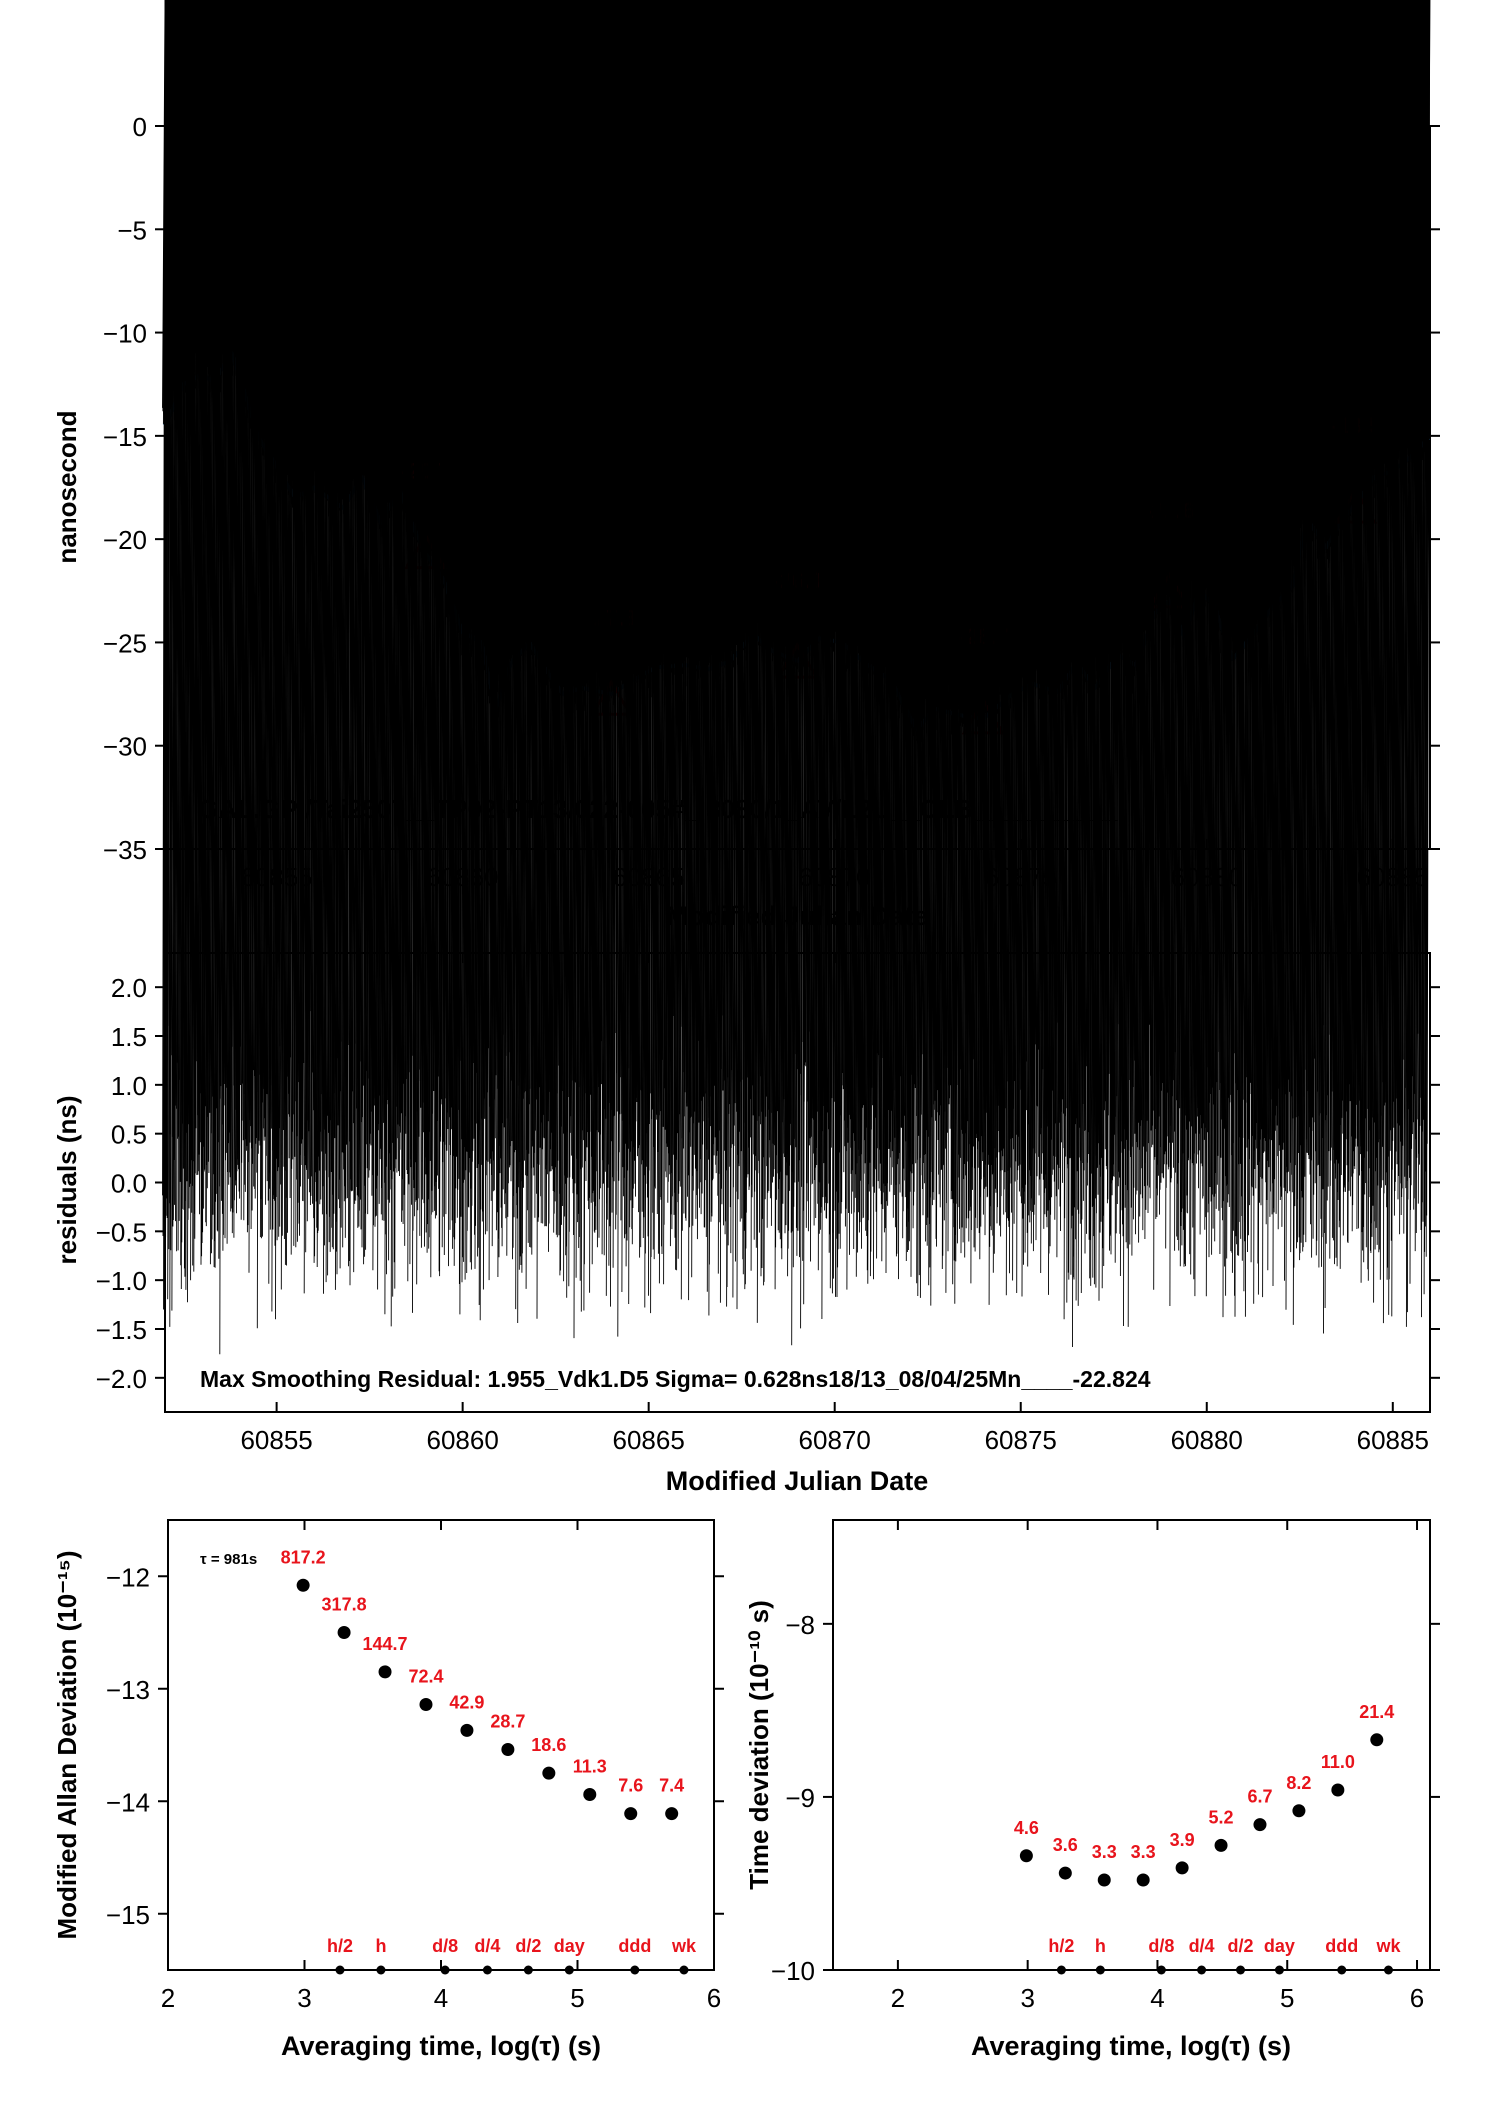 The width and height of the screenshot is (1488, 2105). Describe the element at coordinates (125, 437) in the screenshot. I see `y-tick-label: −15` at that location.